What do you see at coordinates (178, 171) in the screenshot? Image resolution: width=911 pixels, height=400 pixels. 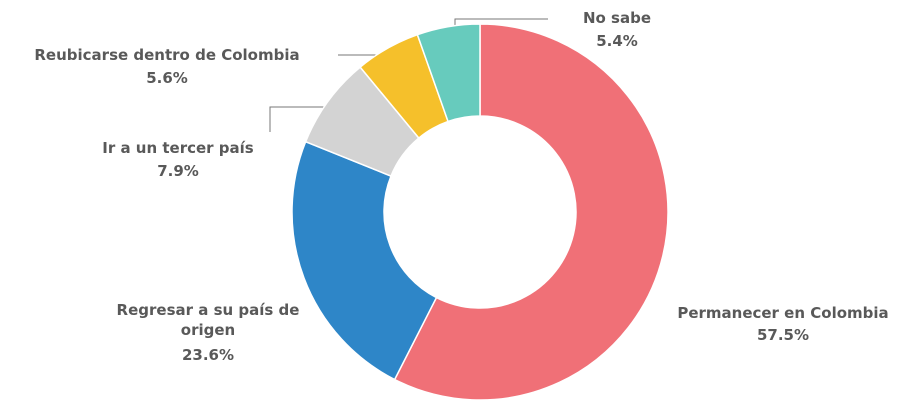 I see `value-label: 7.9%` at bounding box center [178, 171].